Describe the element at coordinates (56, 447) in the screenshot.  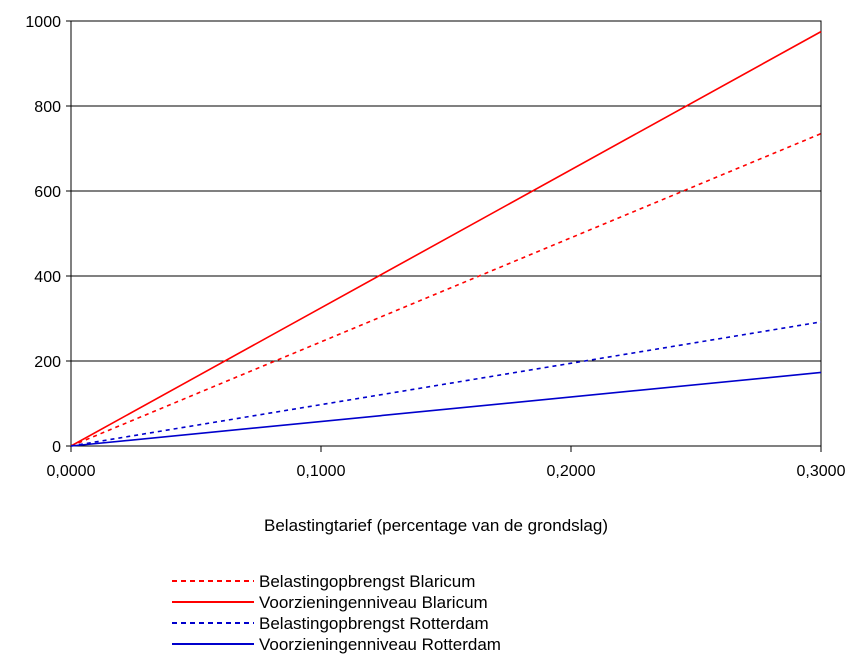
I see `y-tick-label: 0` at that location.